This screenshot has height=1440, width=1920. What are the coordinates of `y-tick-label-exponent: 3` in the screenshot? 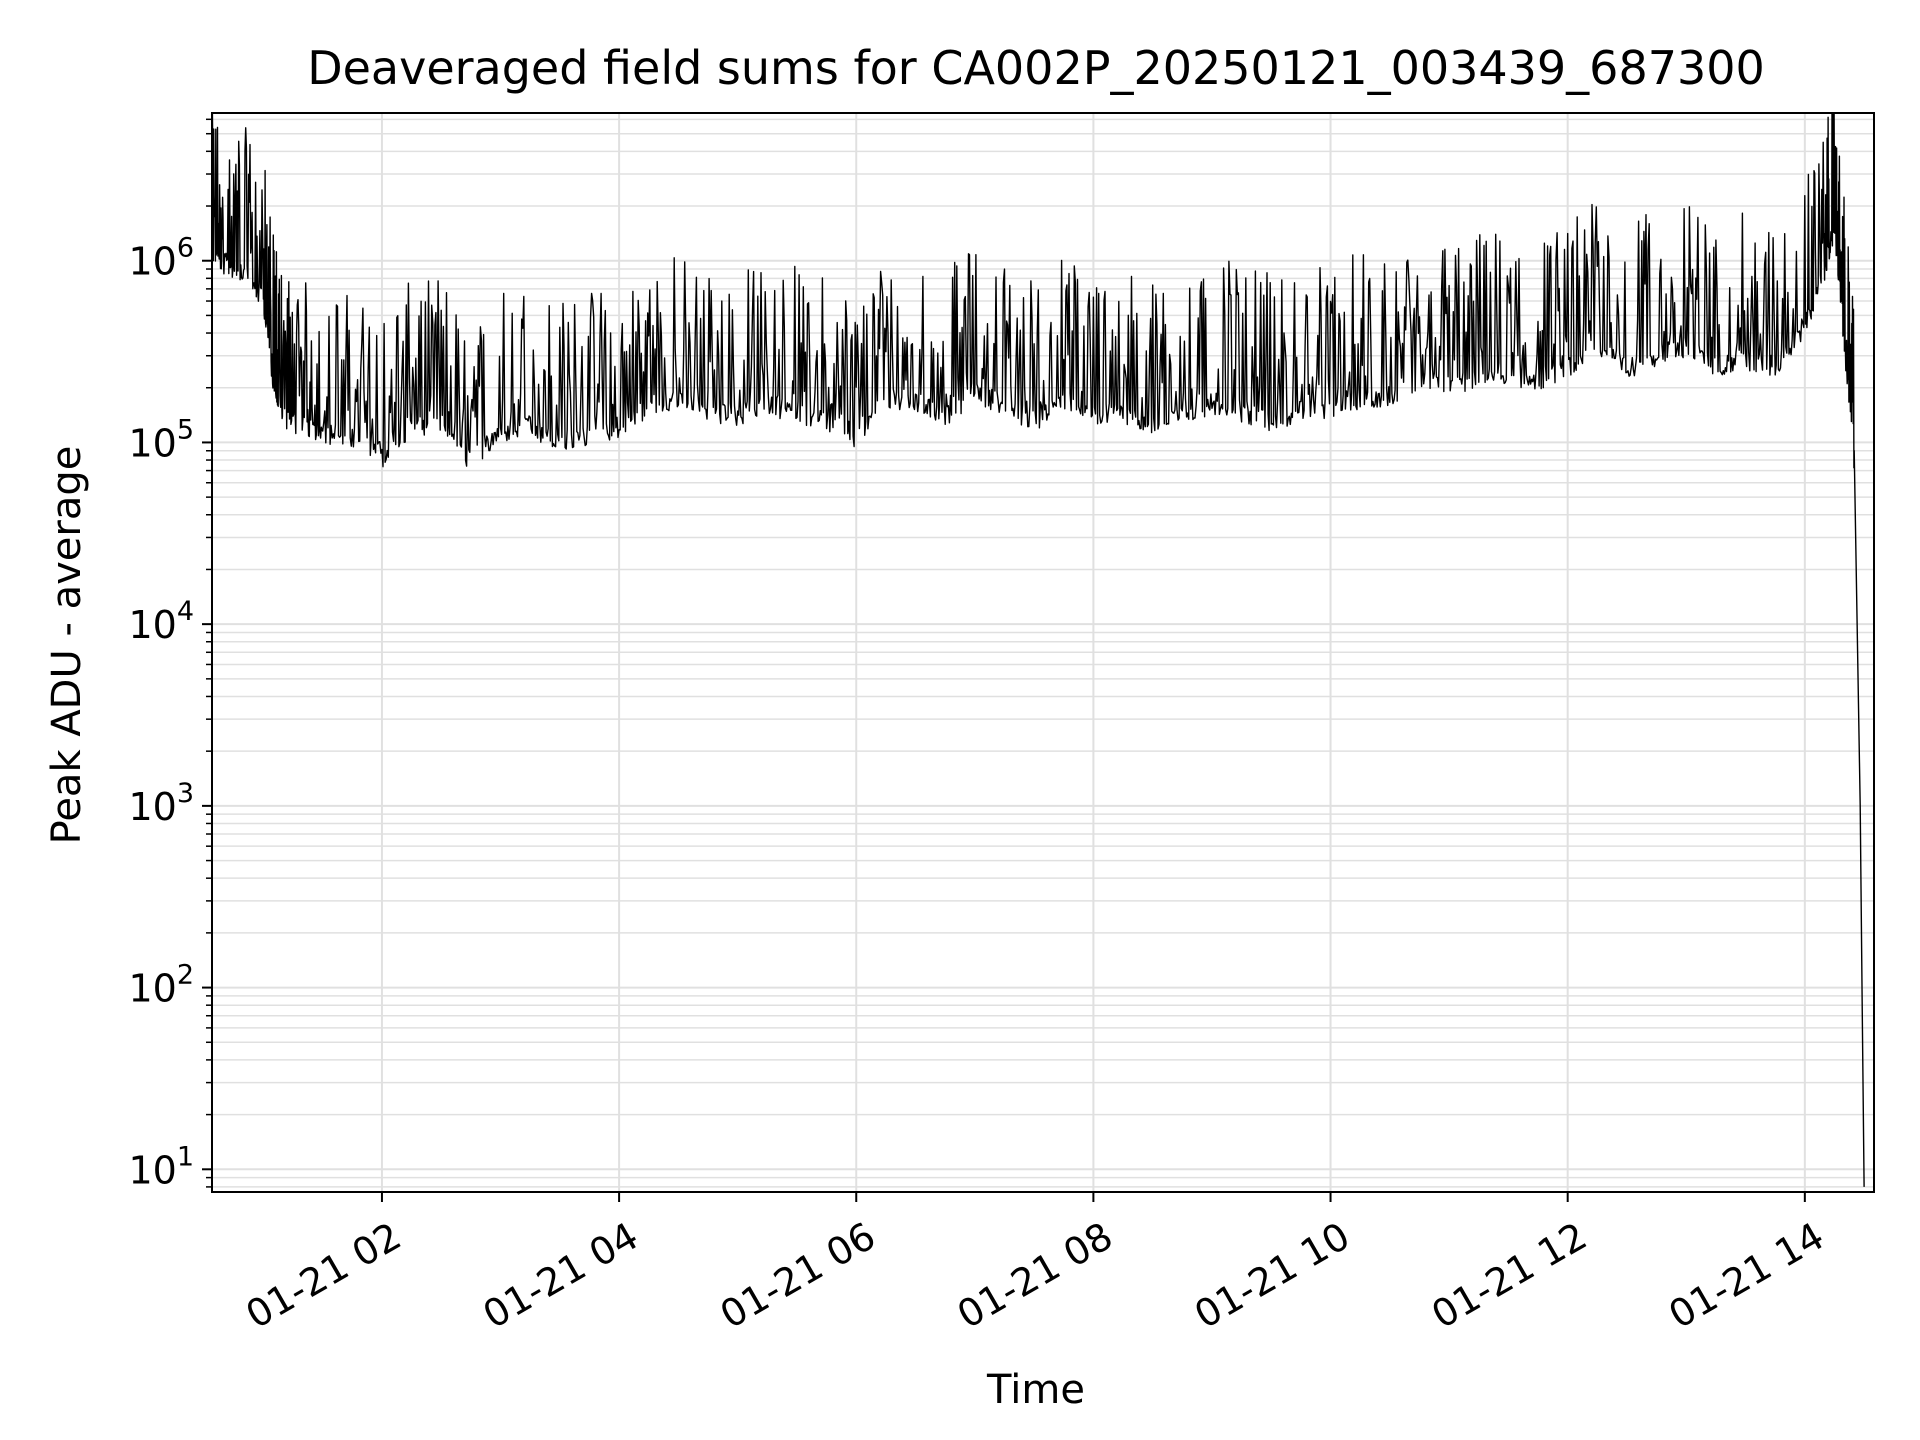 It's located at (185, 793).